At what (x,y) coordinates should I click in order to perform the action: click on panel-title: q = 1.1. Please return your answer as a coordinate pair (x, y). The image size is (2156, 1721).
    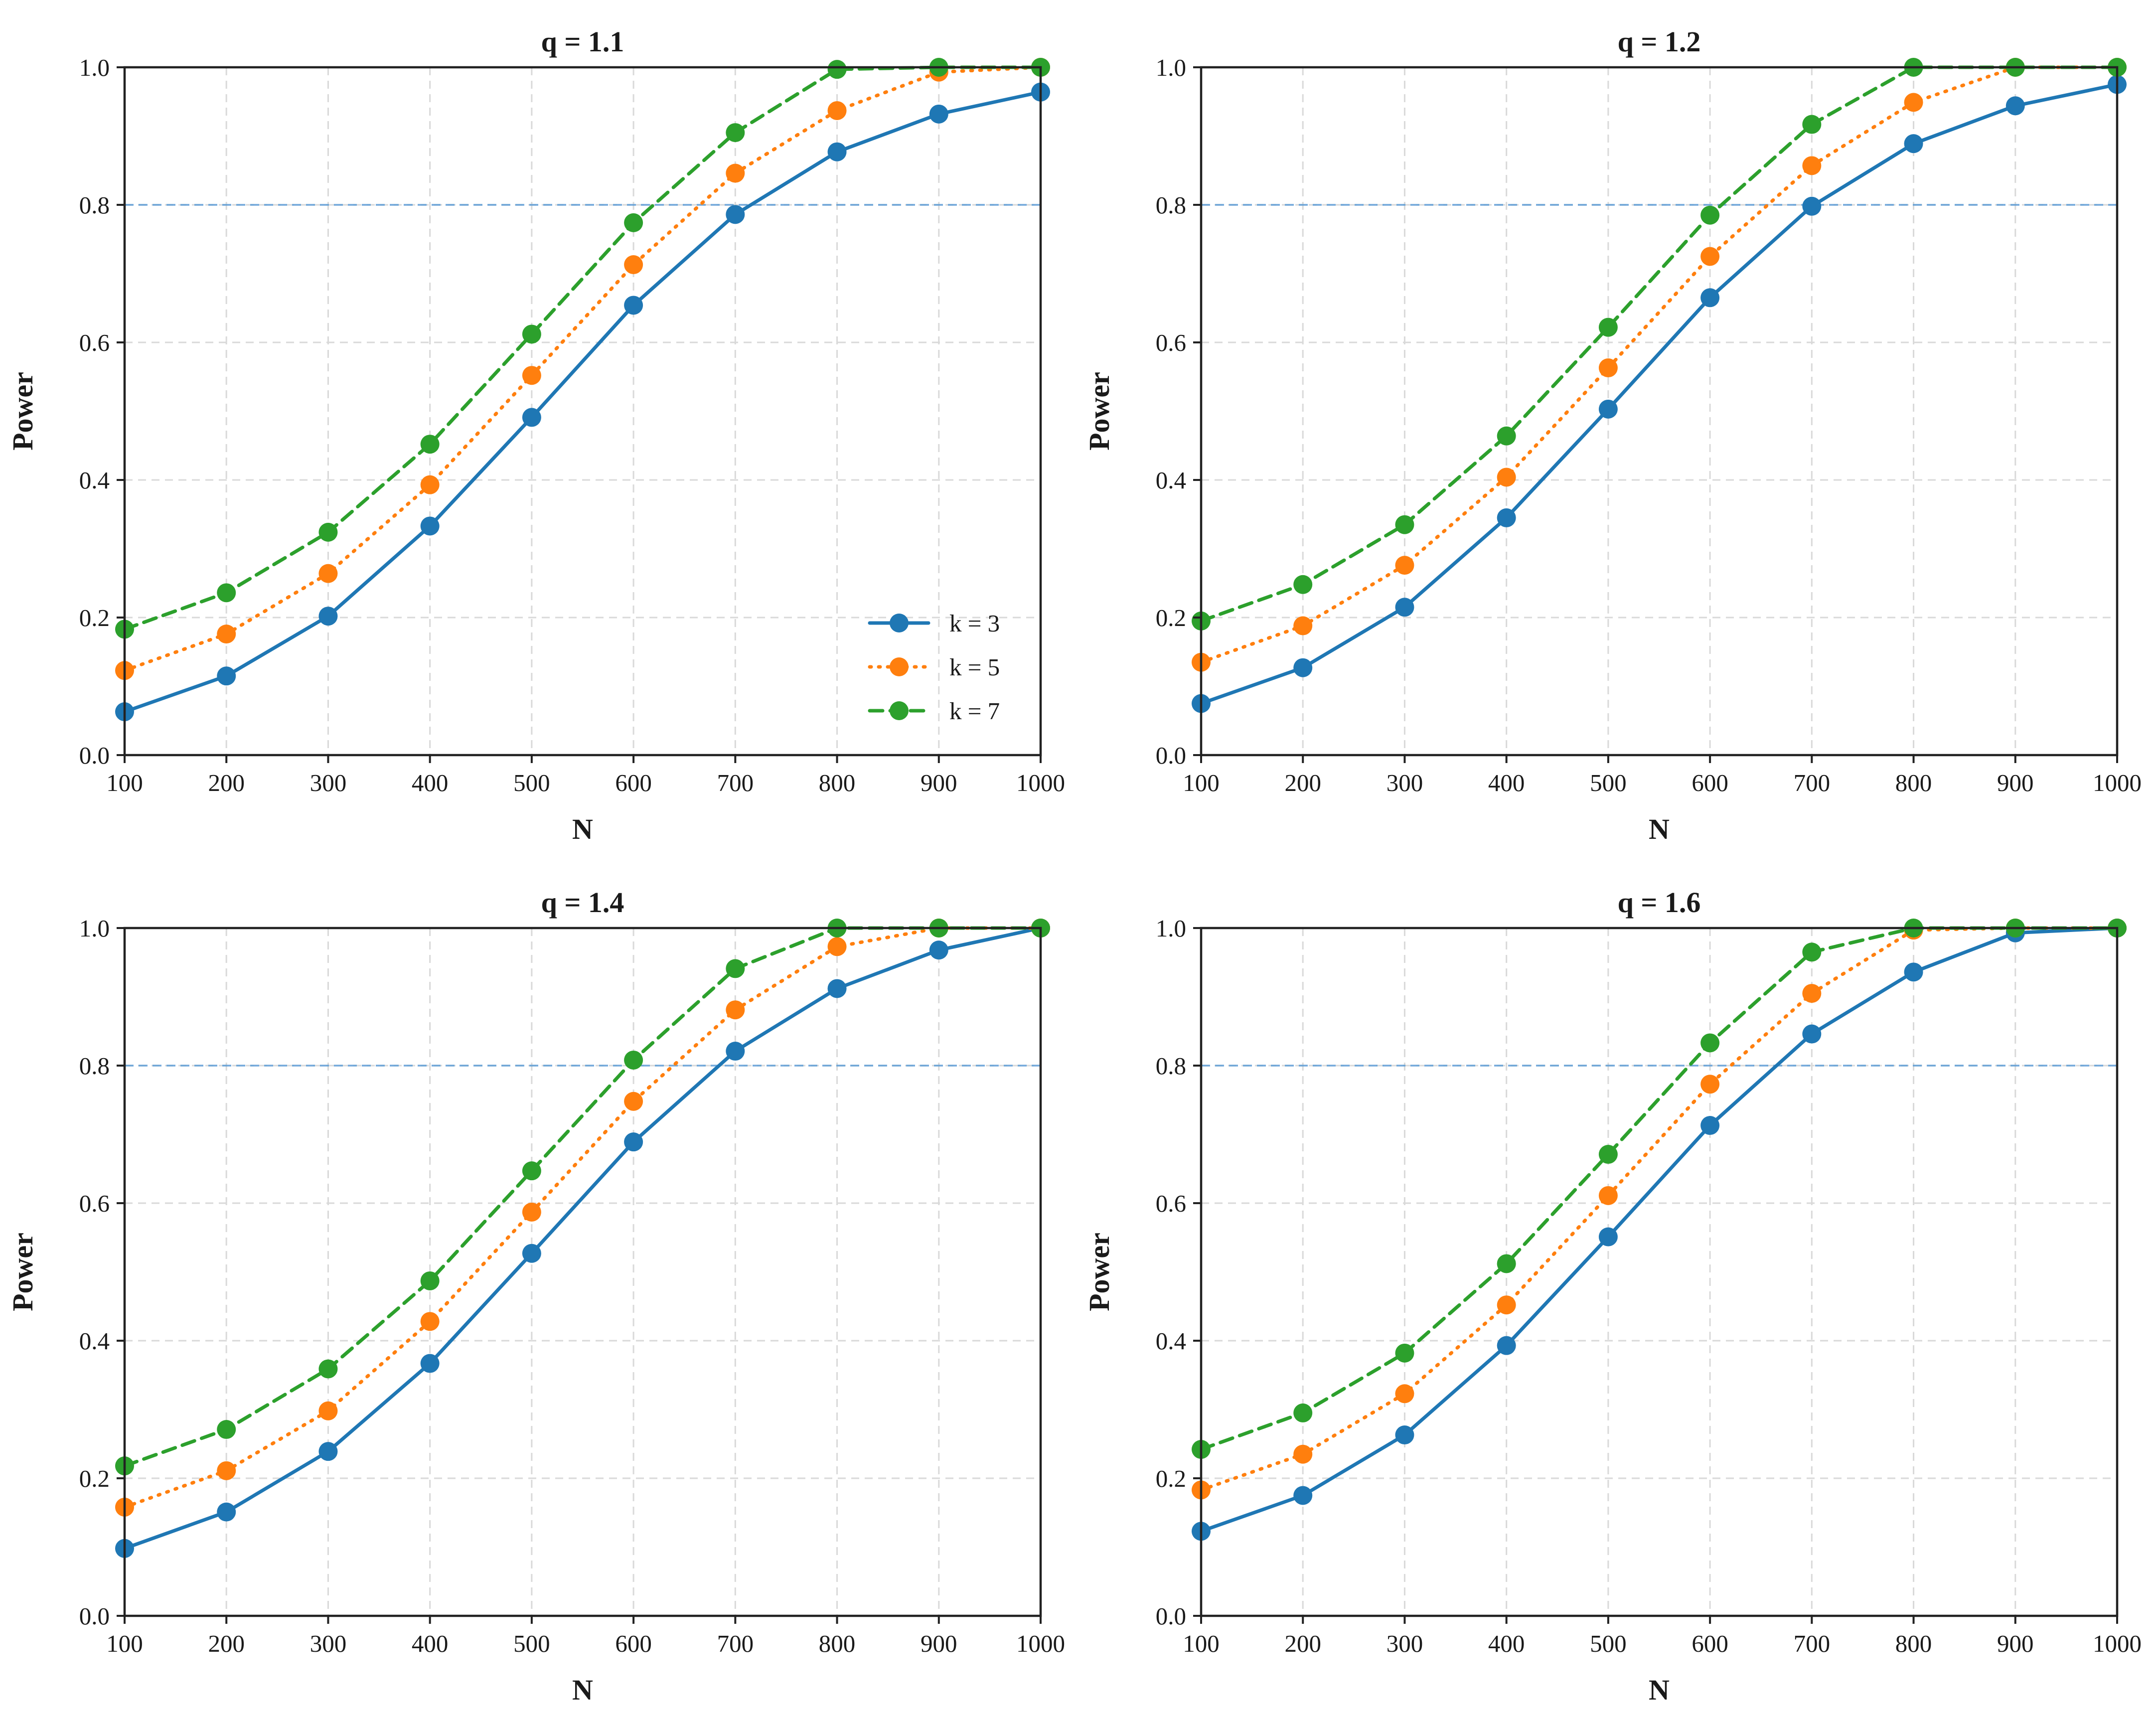
    Looking at the image, I should click on (582, 41).